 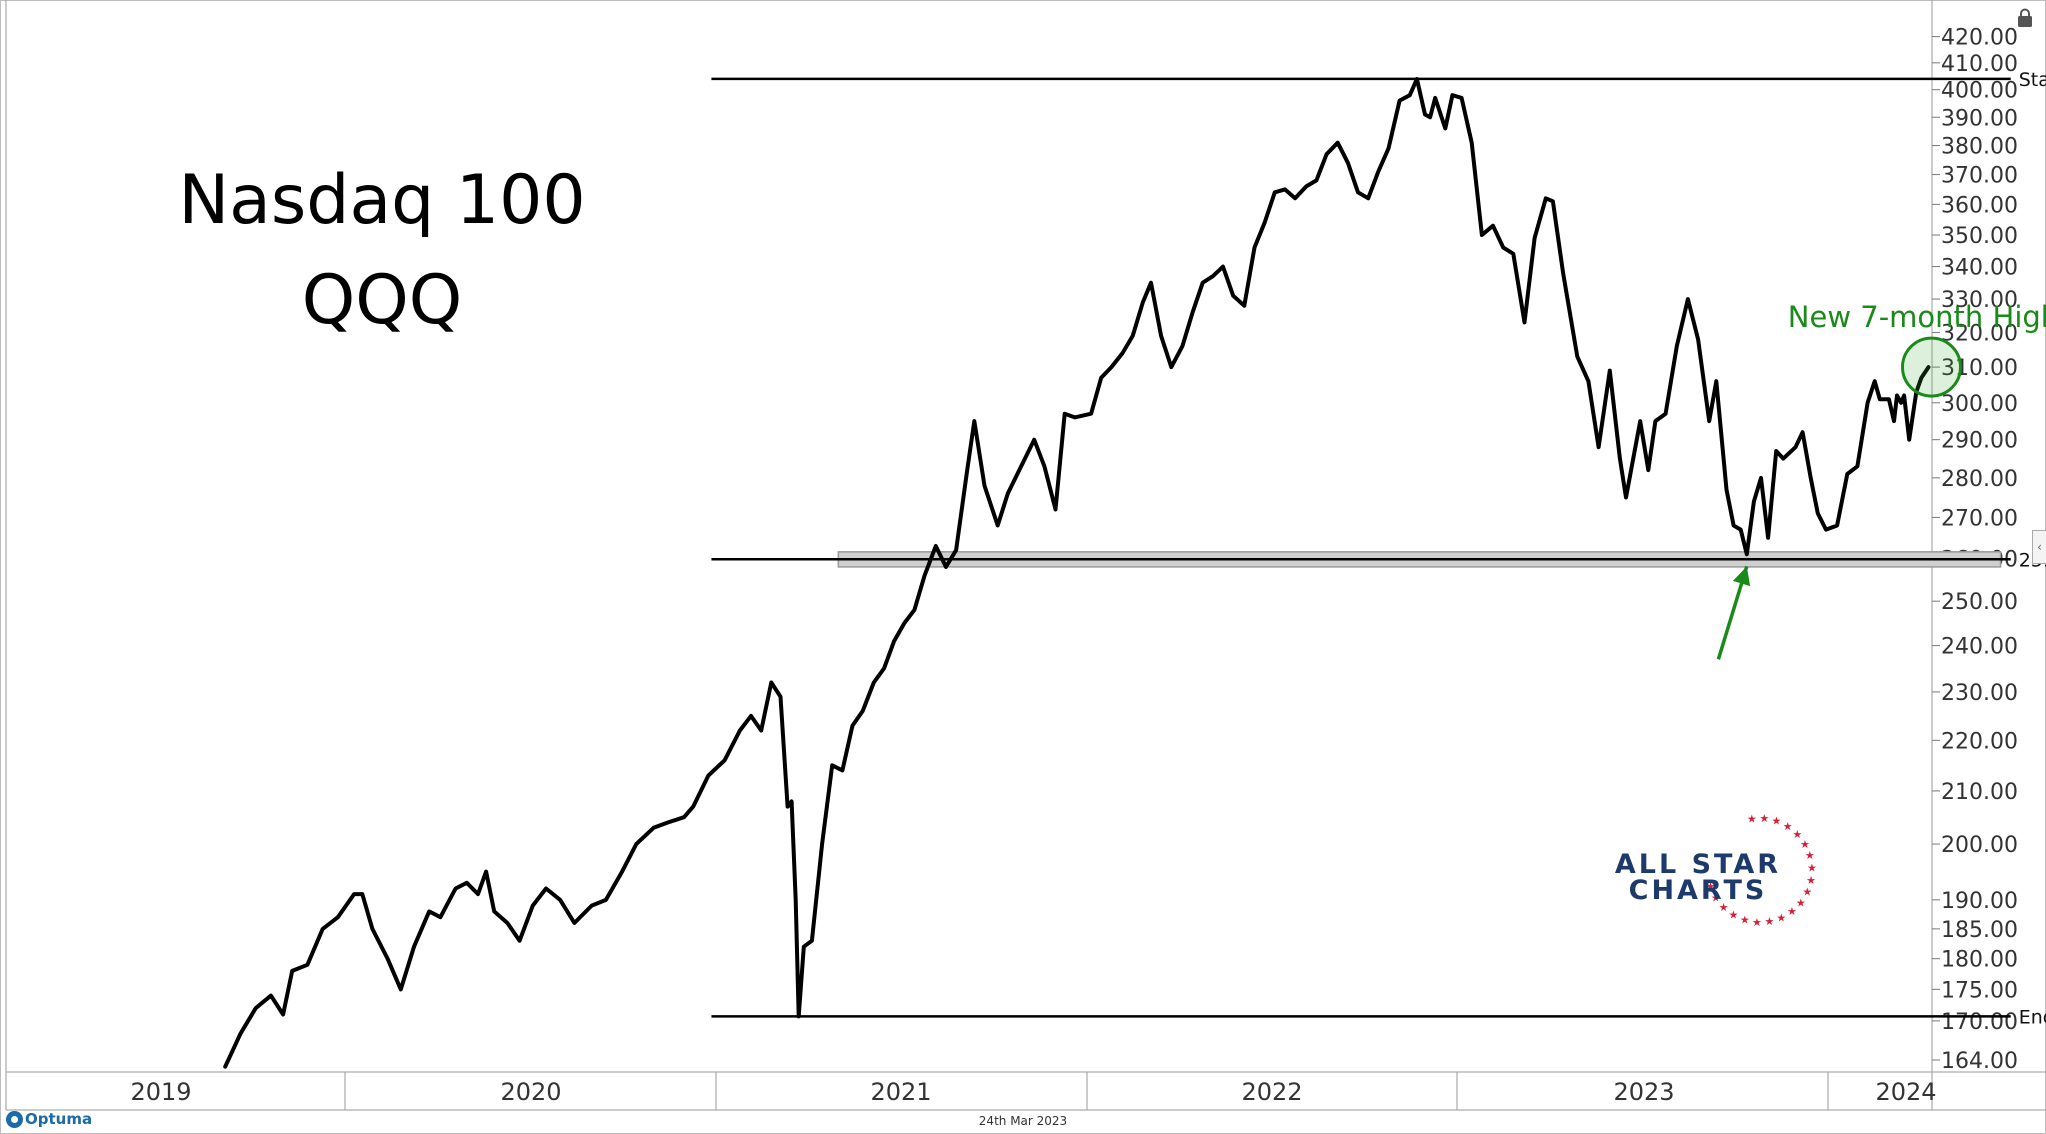 What do you see at coordinates (1979, 38) in the screenshot?
I see `y-tick-label: 420.00` at bounding box center [1979, 38].